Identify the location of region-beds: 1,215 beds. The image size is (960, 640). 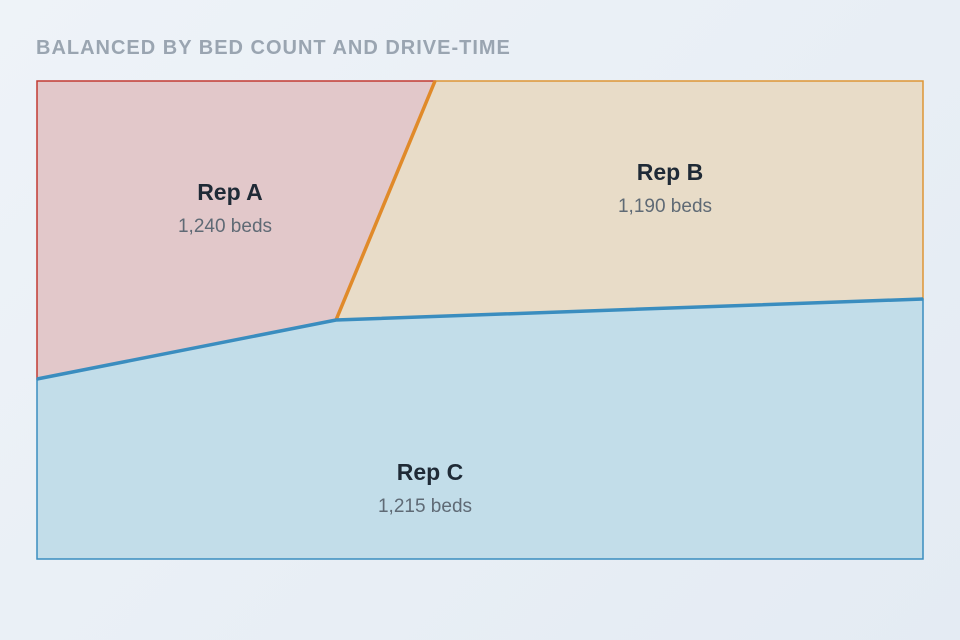
(425, 506).